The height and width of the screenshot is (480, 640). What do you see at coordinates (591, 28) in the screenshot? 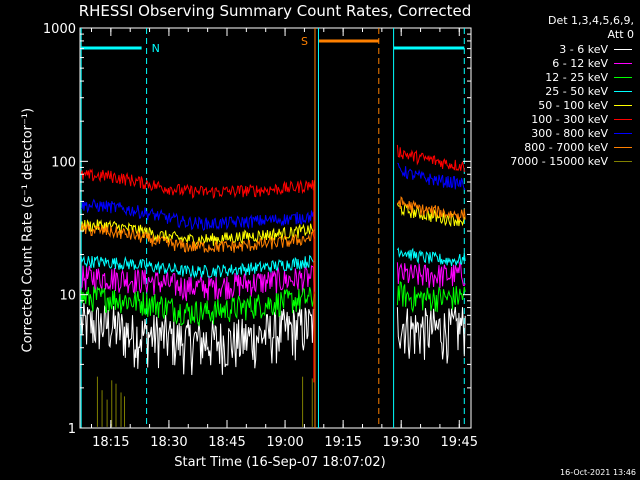
I see `legend-header: Det 1,3,4,5,6,9, Att 0` at bounding box center [591, 28].